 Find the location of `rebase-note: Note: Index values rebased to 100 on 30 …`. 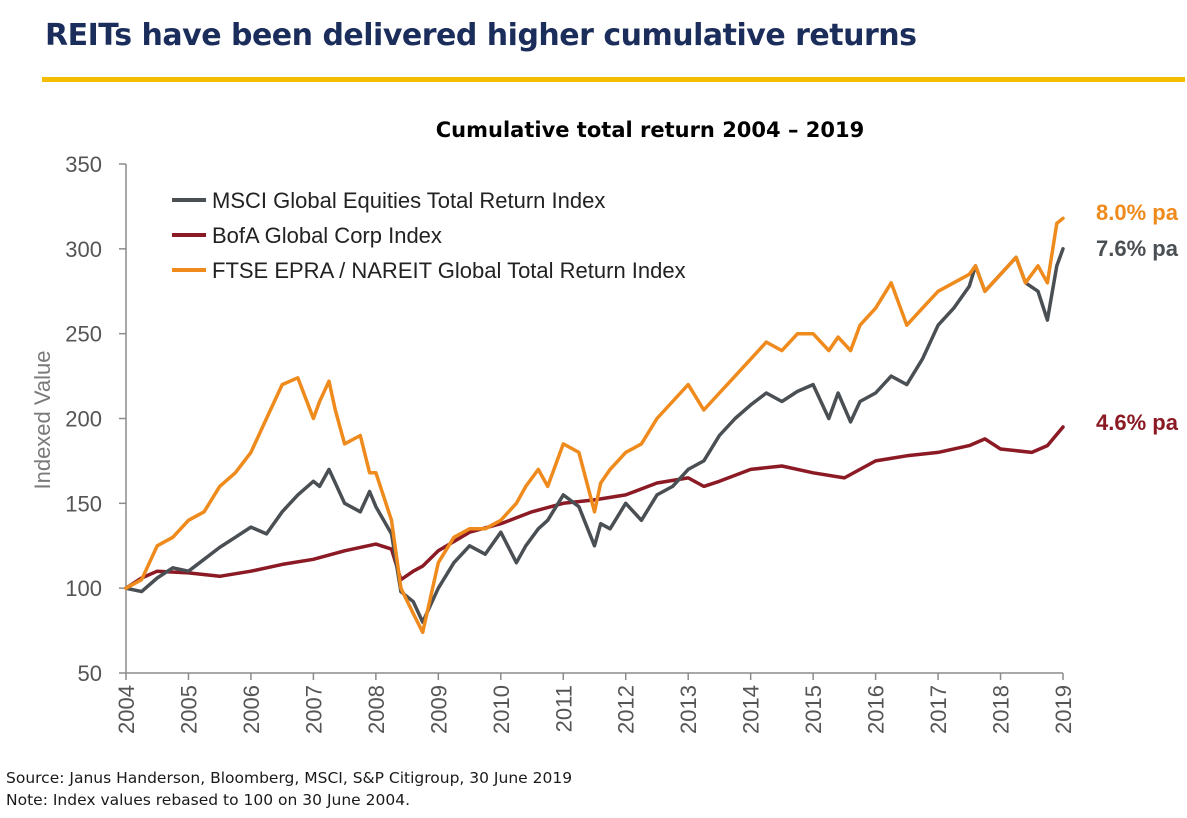

rebase-note: Note: Index values rebased to 100 on 30 … is located at coordinates (208, 800).